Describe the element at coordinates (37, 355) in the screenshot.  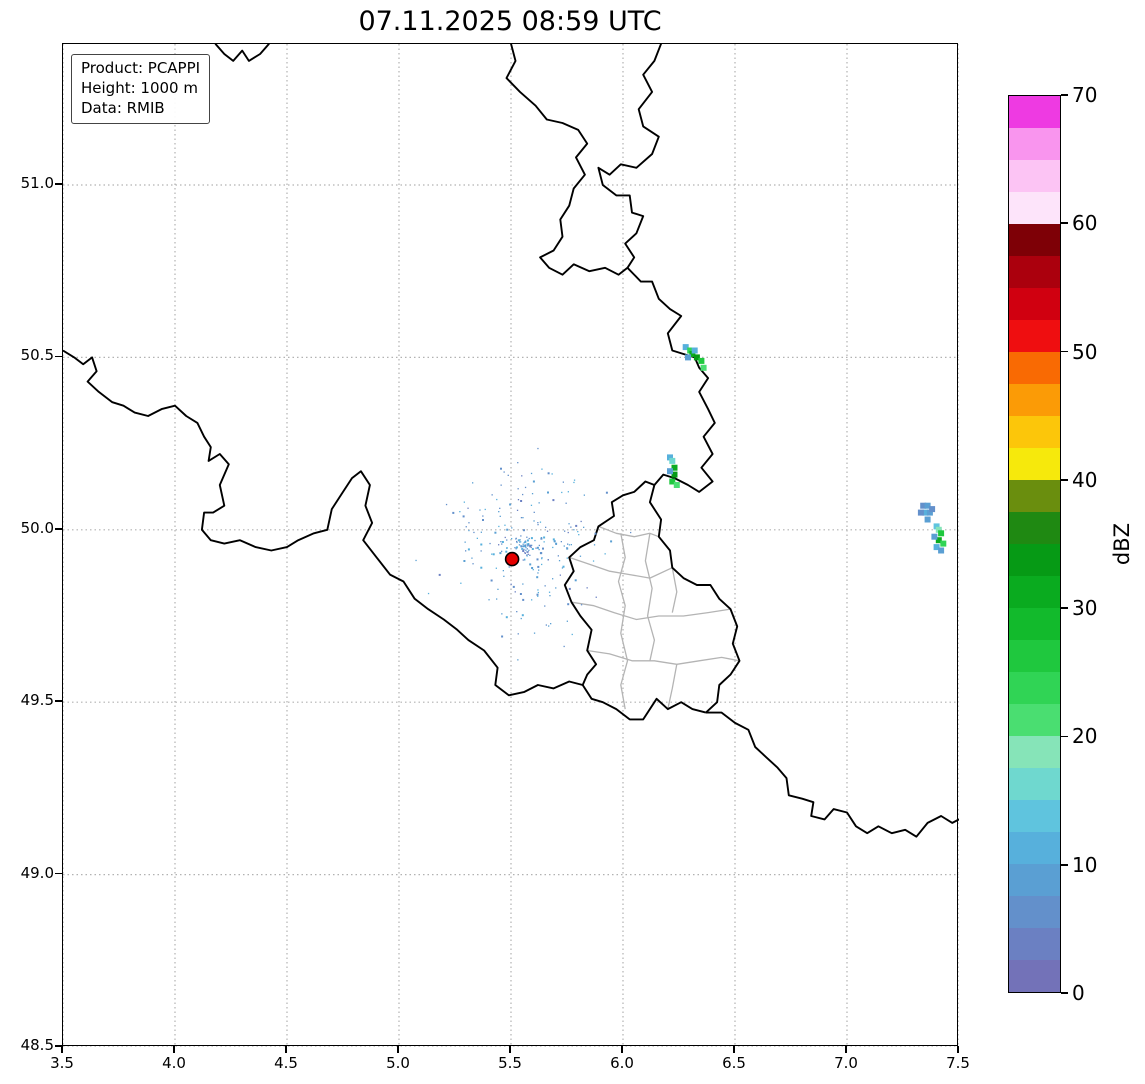
I see `y-tick-label: 50.5` at that location.